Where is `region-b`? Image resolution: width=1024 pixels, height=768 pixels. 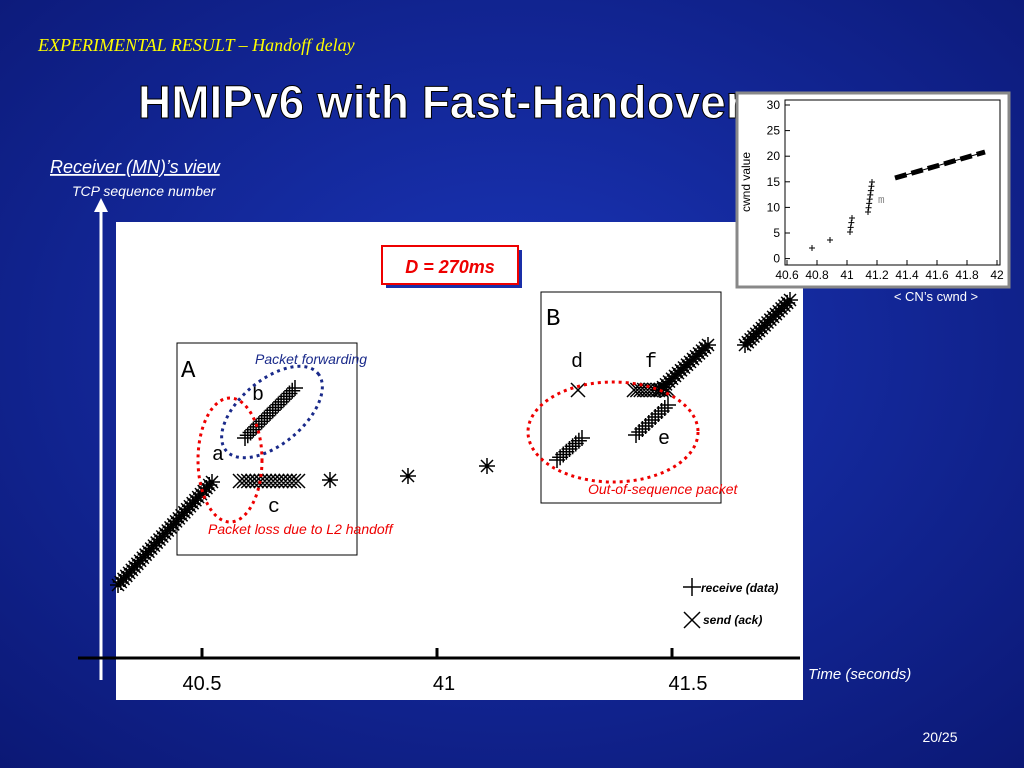
region-b is located at coordinates (631, 397).